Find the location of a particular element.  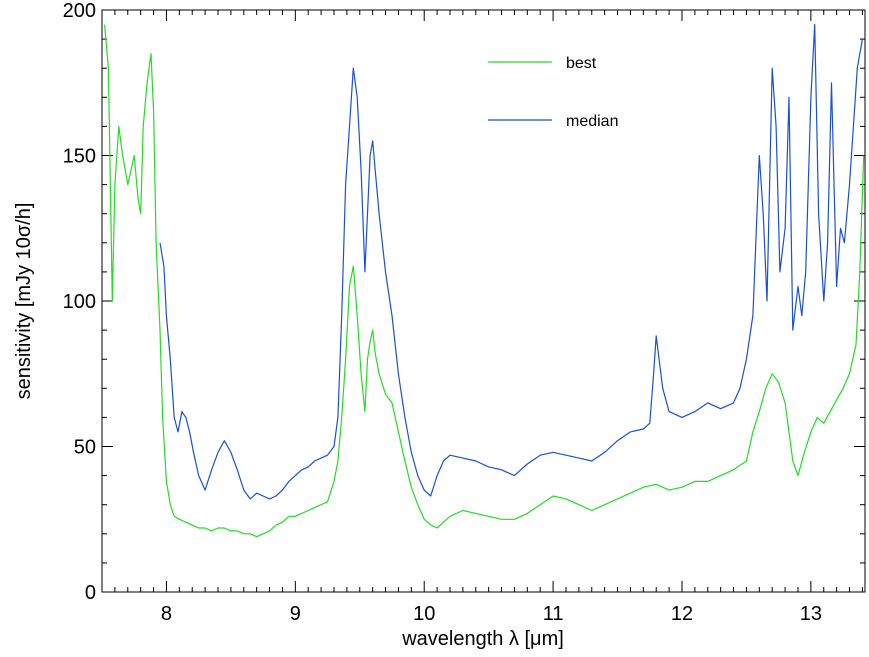

y-tick-label: 0 is located at coordinates (90, 593).